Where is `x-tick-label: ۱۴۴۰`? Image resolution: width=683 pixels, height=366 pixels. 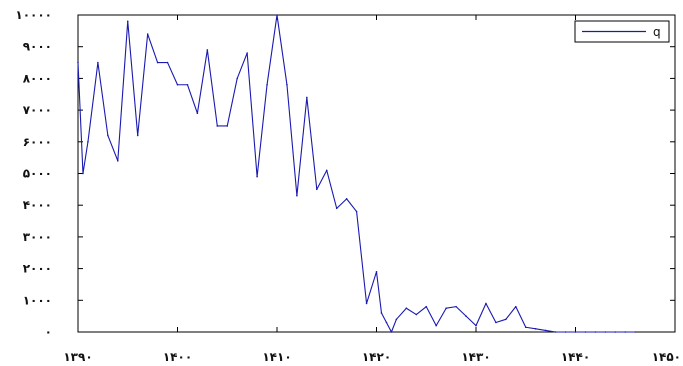 x-tick-label: ۱۴۴۰ is located at coordinates (575, 357).